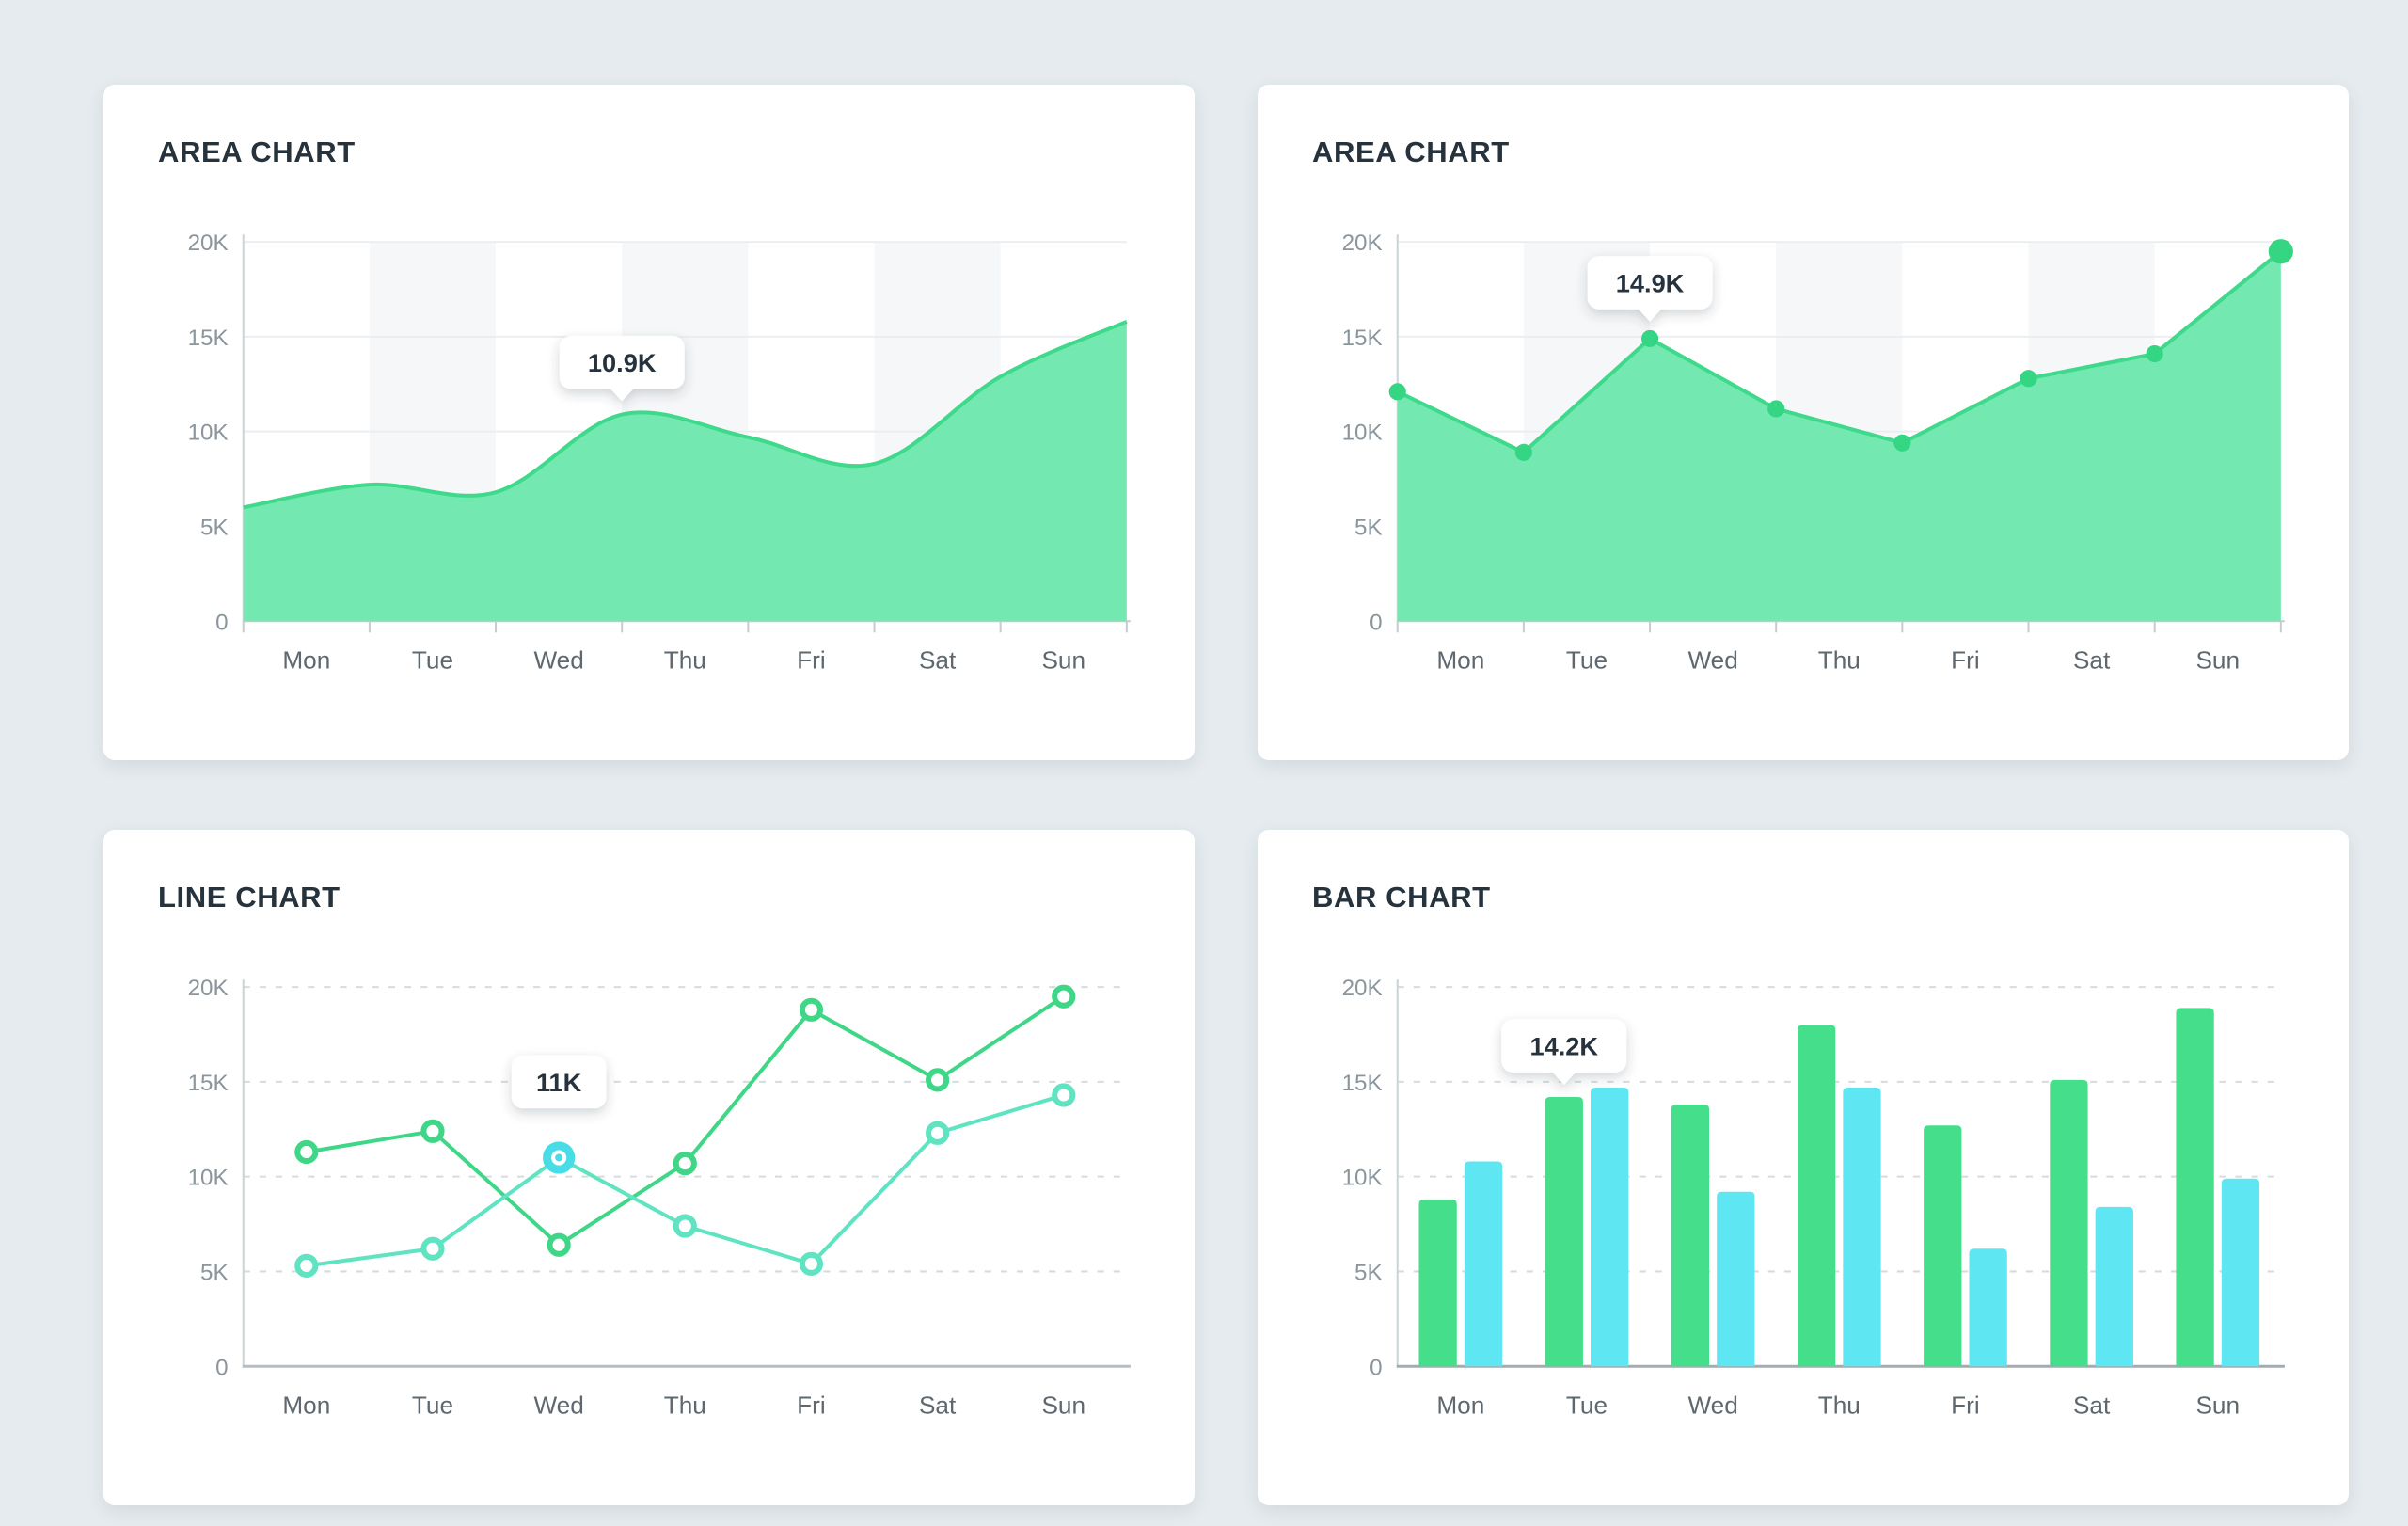 This screenshot has height=1526, width=2408. I want to click on tooltip: 14.9K, so click(1650, 289).